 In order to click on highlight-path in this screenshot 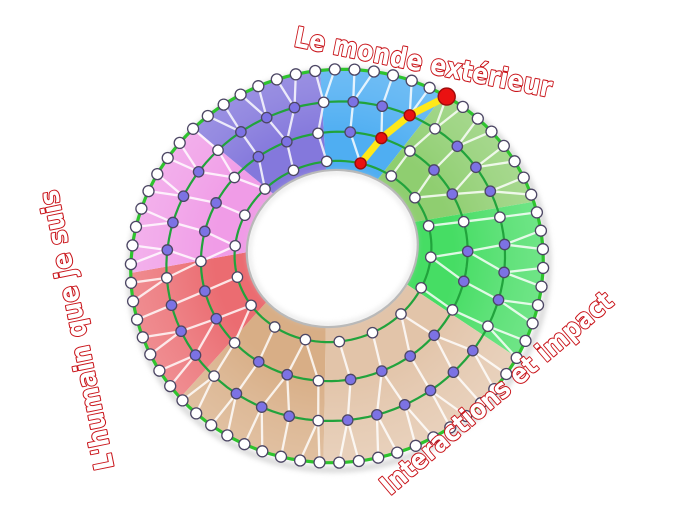, I will do `click(404, 130)`.